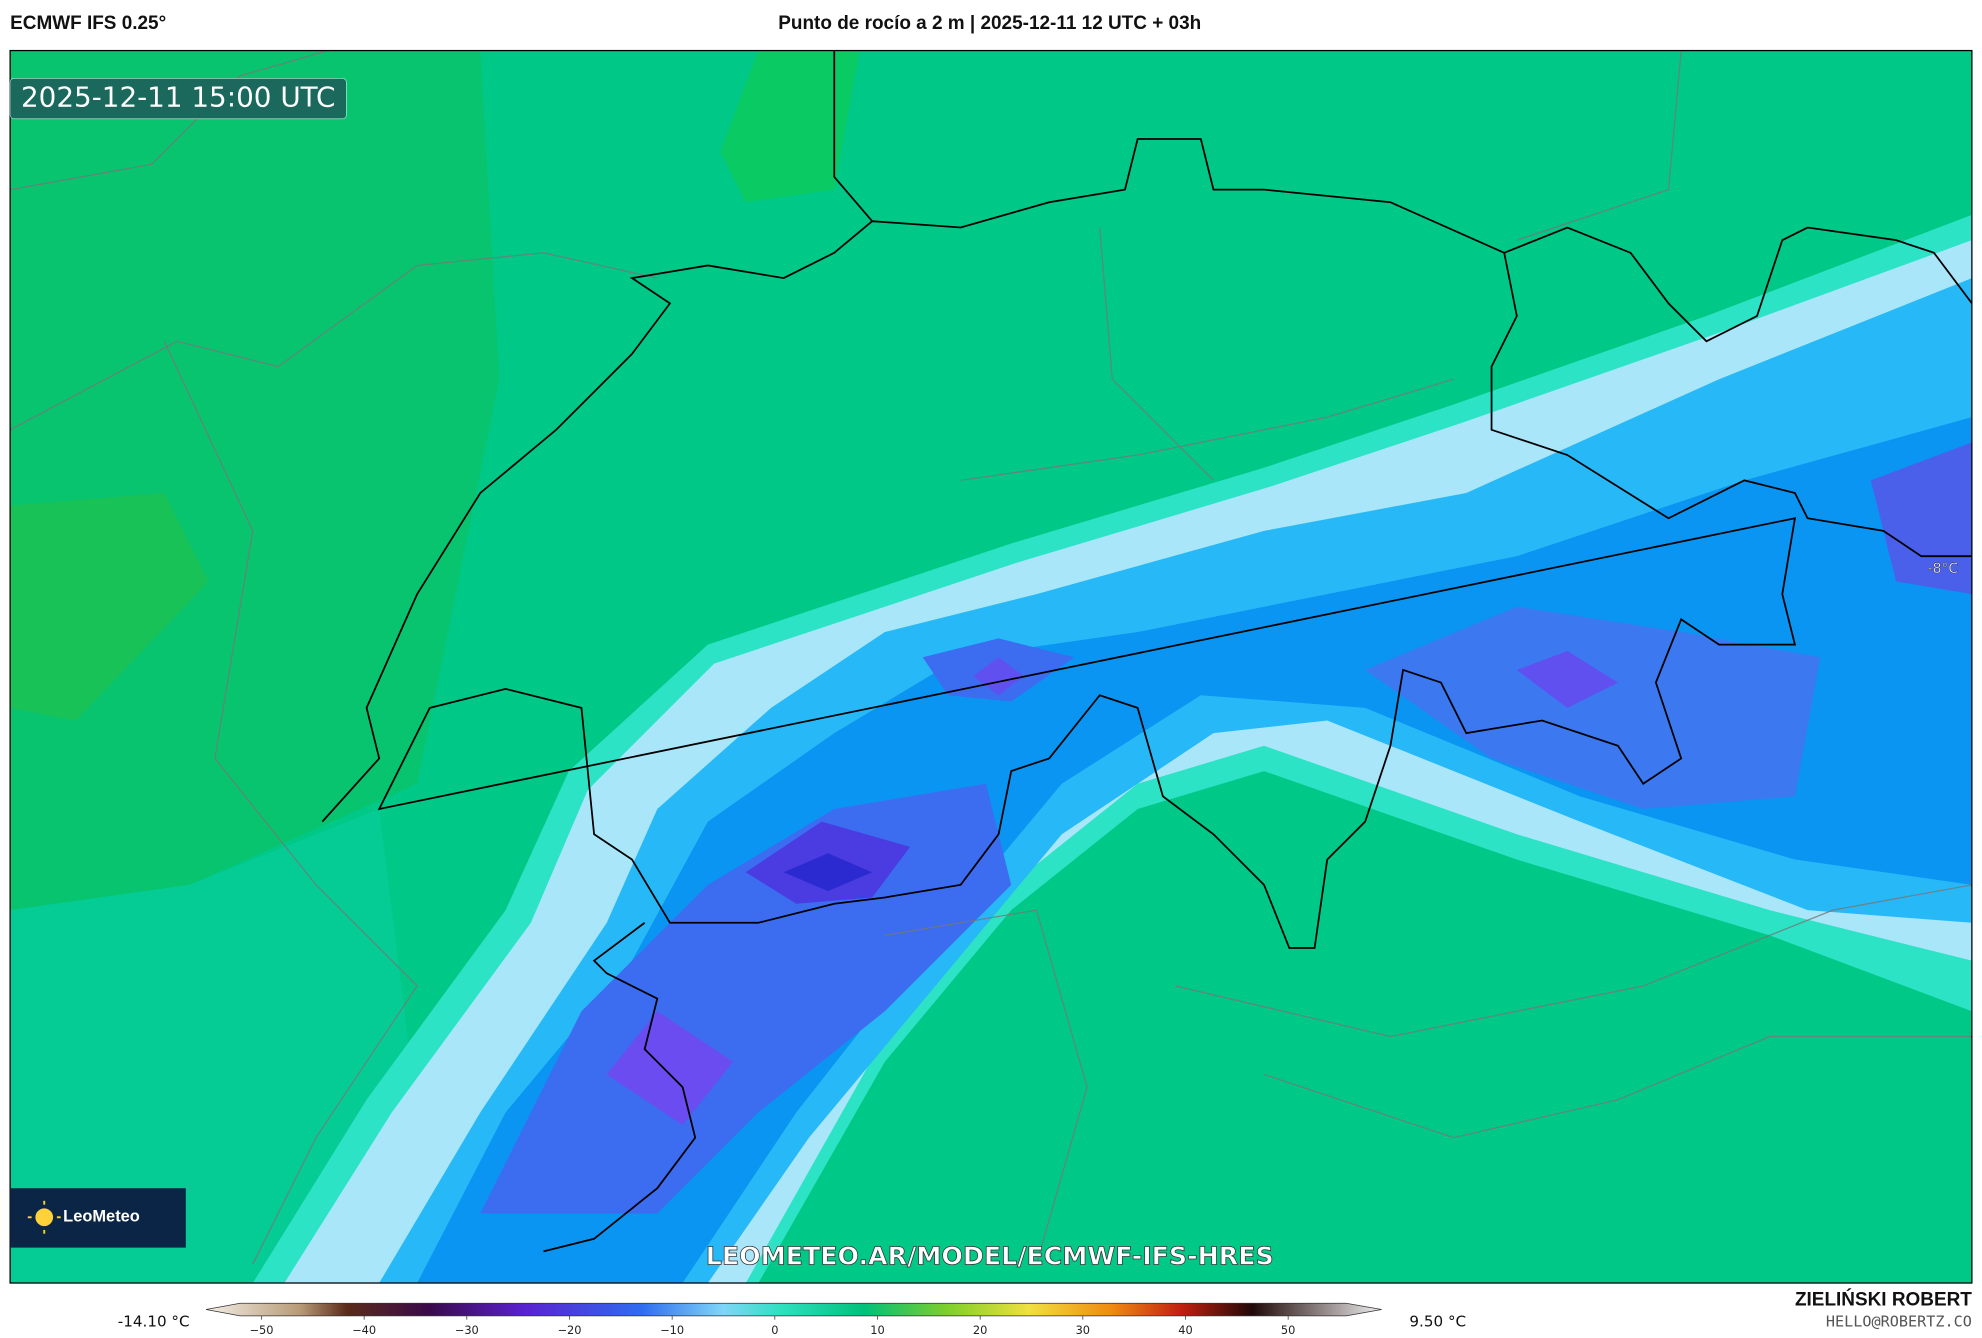  What do you see at coordinates (1943, 569) in the screenshot?
I see `point-label: -8°C` at bounding box center [1943, 569].